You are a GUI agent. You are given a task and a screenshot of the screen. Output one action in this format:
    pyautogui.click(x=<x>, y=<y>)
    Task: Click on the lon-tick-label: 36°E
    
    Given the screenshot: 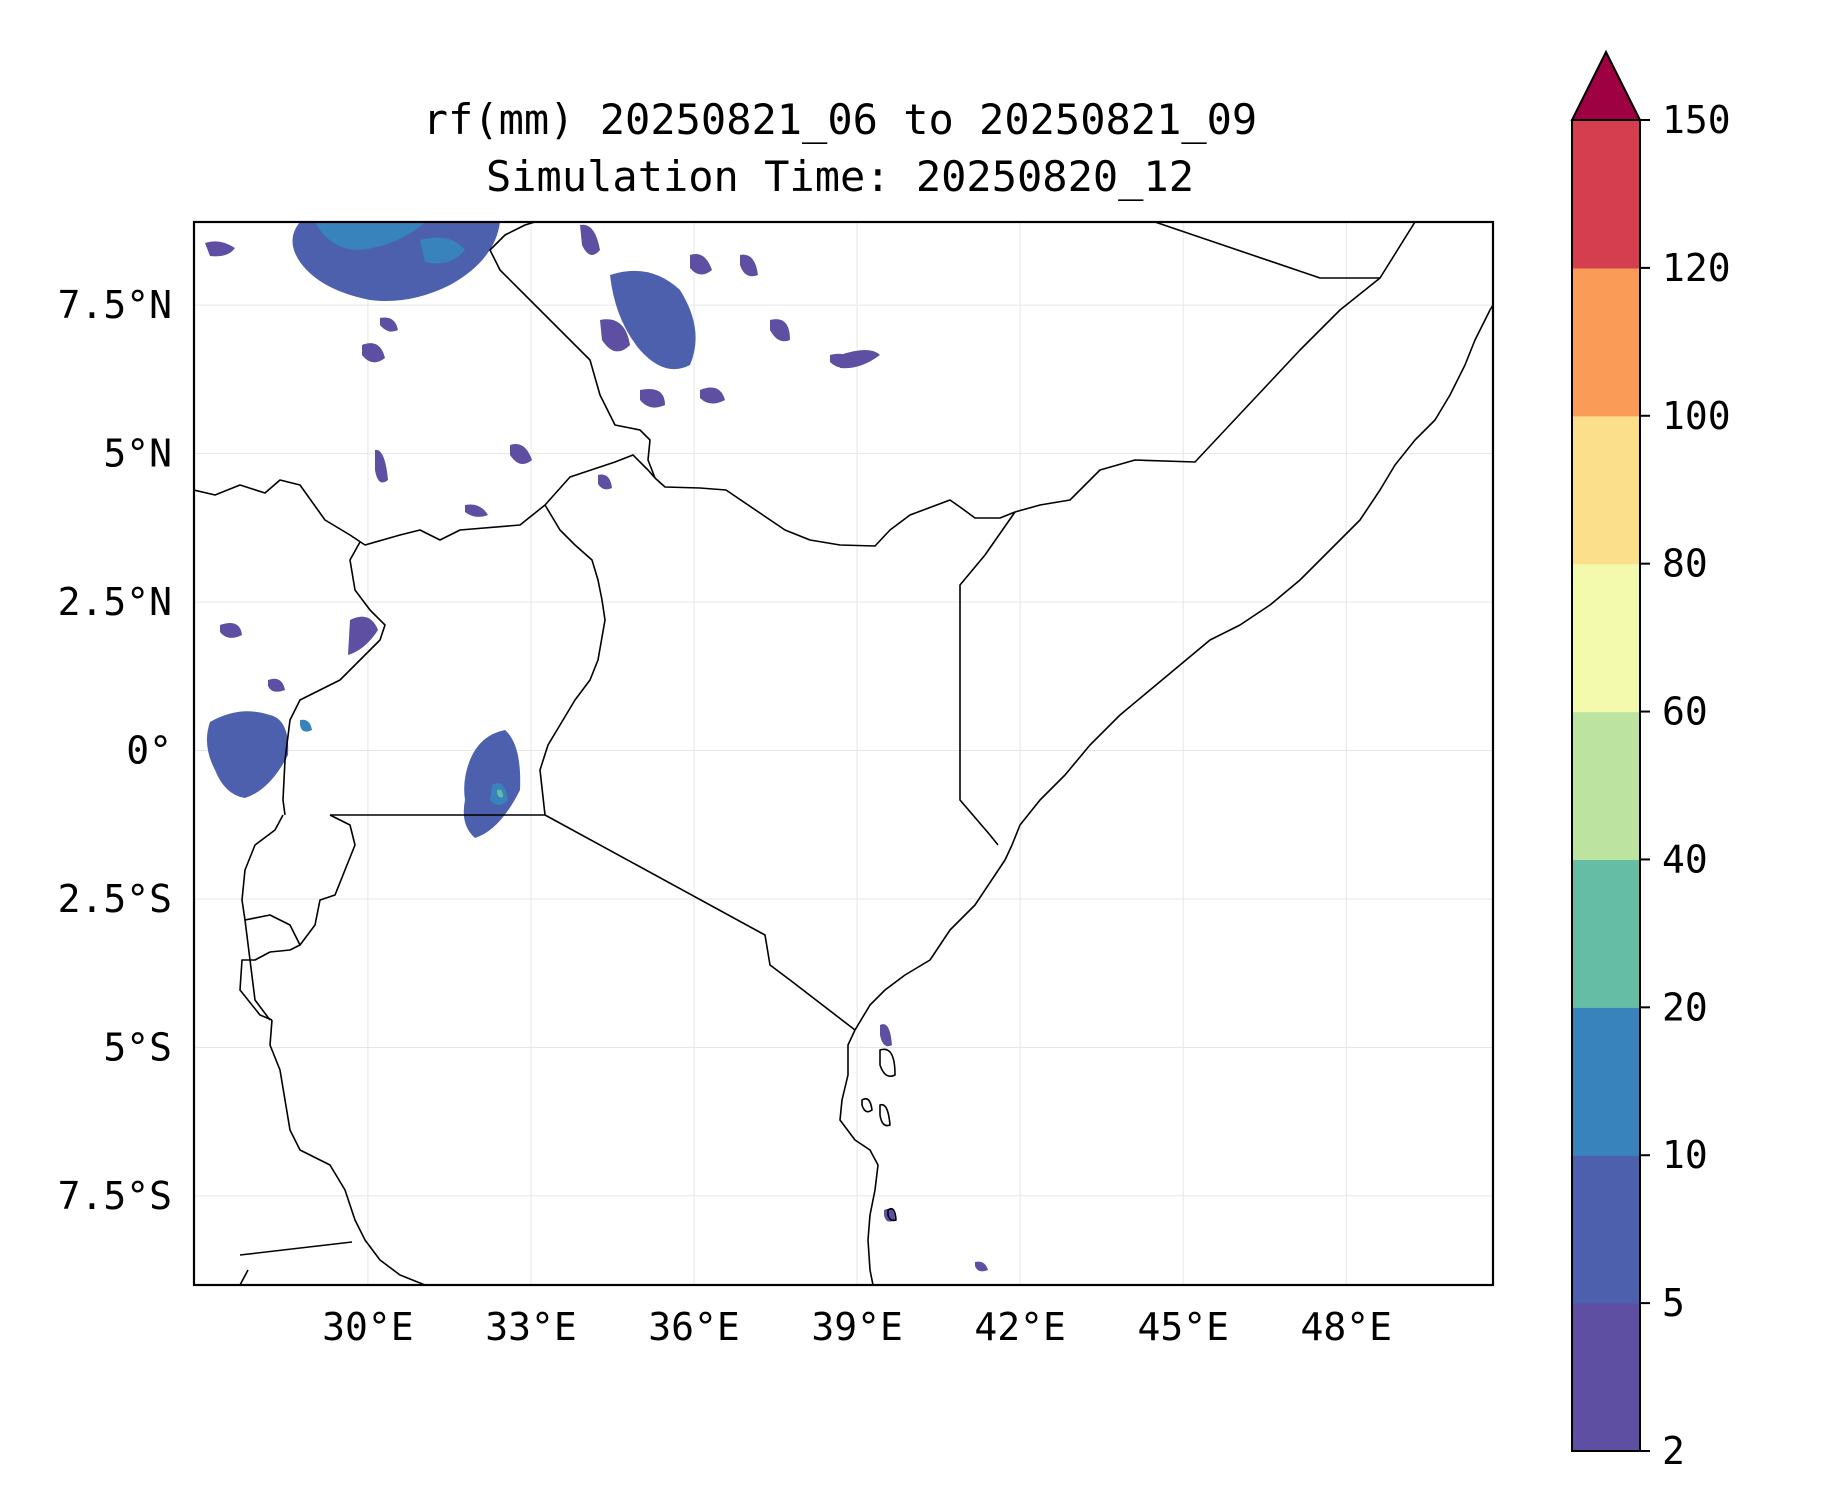 What is the action you would take?
    pyautogui.click(x=694, y=1327)
    